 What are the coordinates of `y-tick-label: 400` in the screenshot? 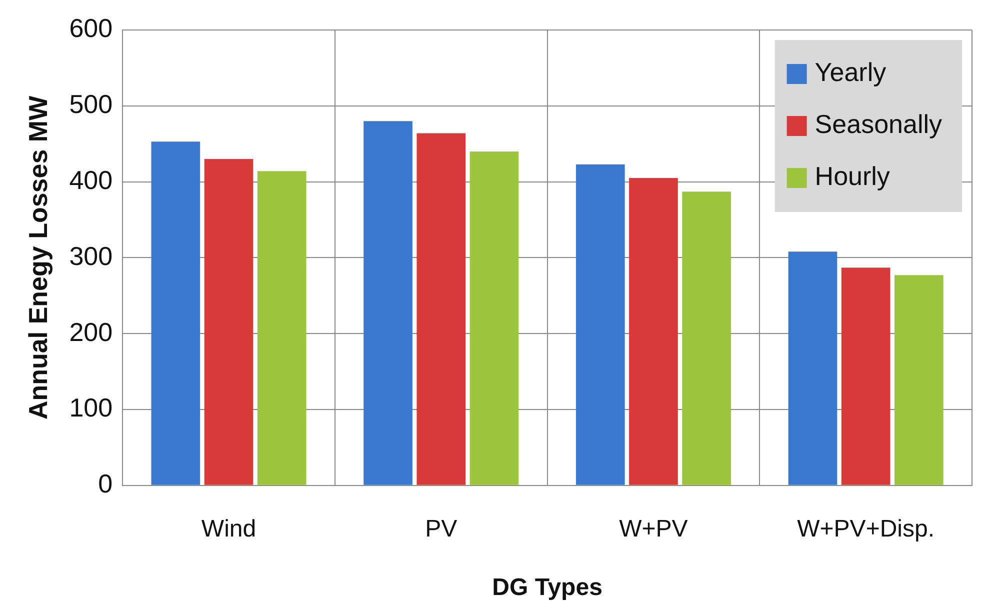 It's located at (91, 179).